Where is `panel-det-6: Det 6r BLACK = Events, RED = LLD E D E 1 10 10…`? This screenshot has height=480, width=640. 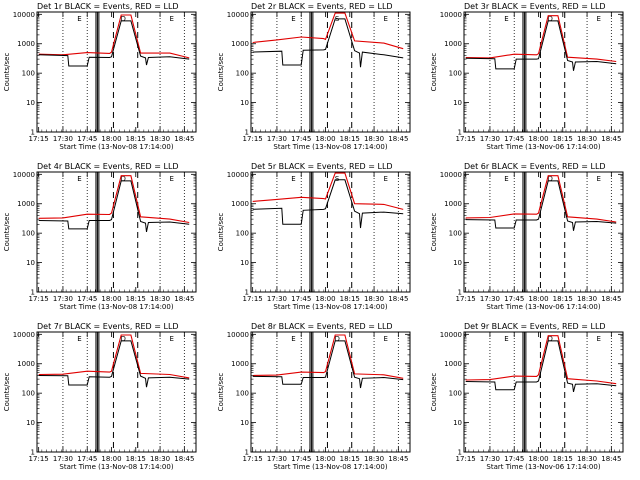 panel-det-6: Det 6r BLACK = Events, RED = LLD E D E 1 10 10… is located at coordinates (527, 236).